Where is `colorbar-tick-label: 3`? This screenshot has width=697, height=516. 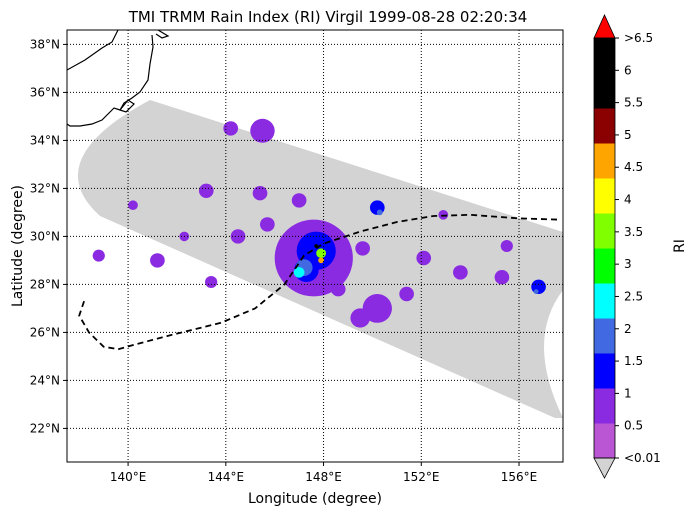
colorbar-tick-label: 3 is located at coordinates (628, 264).